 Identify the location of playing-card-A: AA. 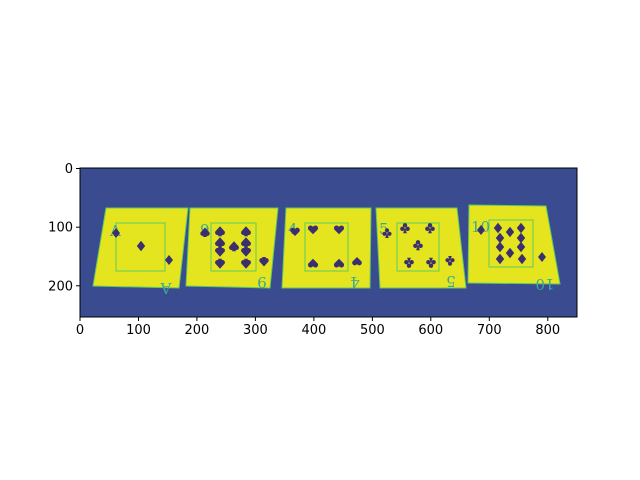
(140, 252).